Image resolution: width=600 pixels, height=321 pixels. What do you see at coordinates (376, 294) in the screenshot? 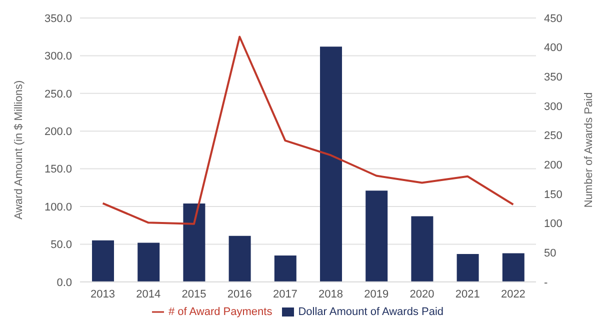
I see `x-tick-label: 2019` at bounding box center [376, 294].